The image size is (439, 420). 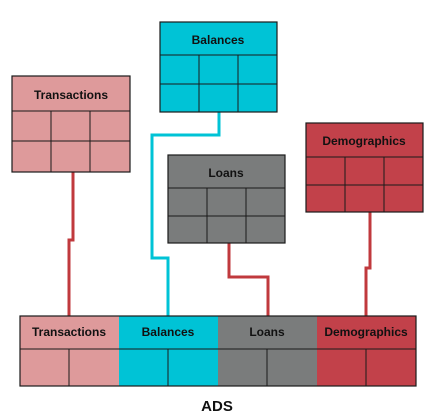 I want to click on table-demographics: Demographics, so click(x=364, y=167).